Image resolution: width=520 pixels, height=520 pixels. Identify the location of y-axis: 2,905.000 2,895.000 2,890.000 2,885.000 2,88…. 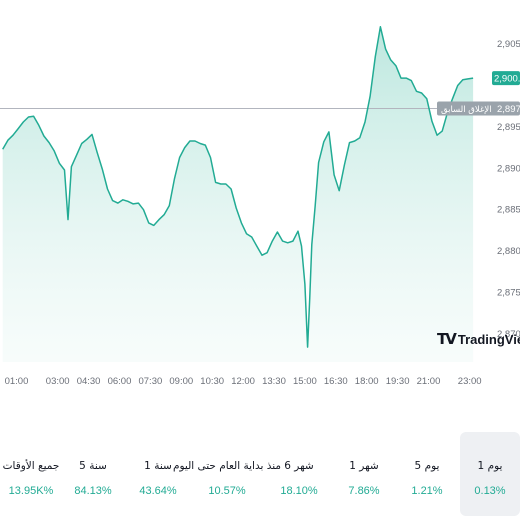
(508, 189).